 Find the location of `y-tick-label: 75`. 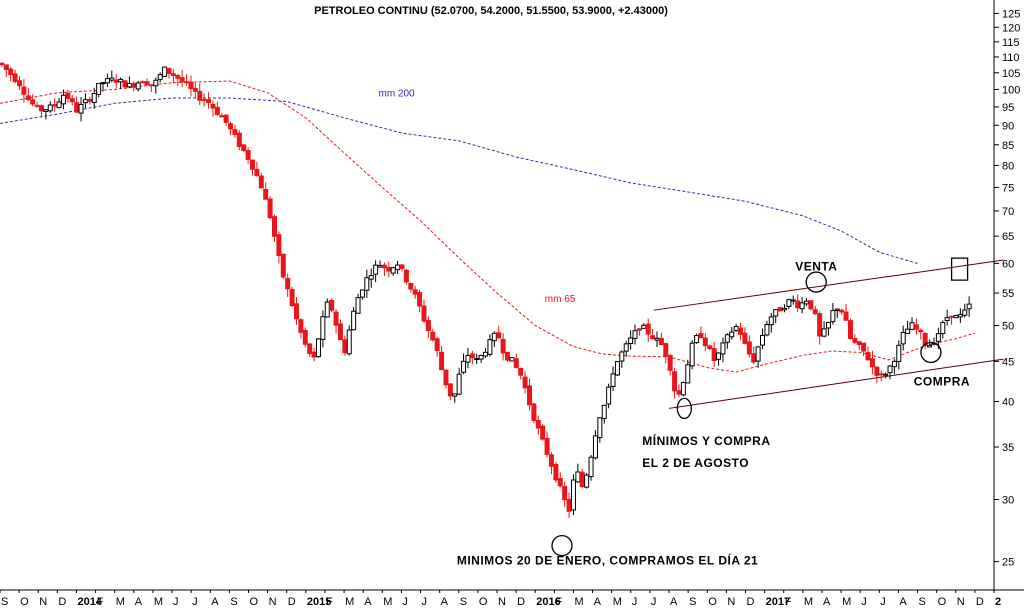

y-tick-label: 75 is located at coordinates (1008, 188).